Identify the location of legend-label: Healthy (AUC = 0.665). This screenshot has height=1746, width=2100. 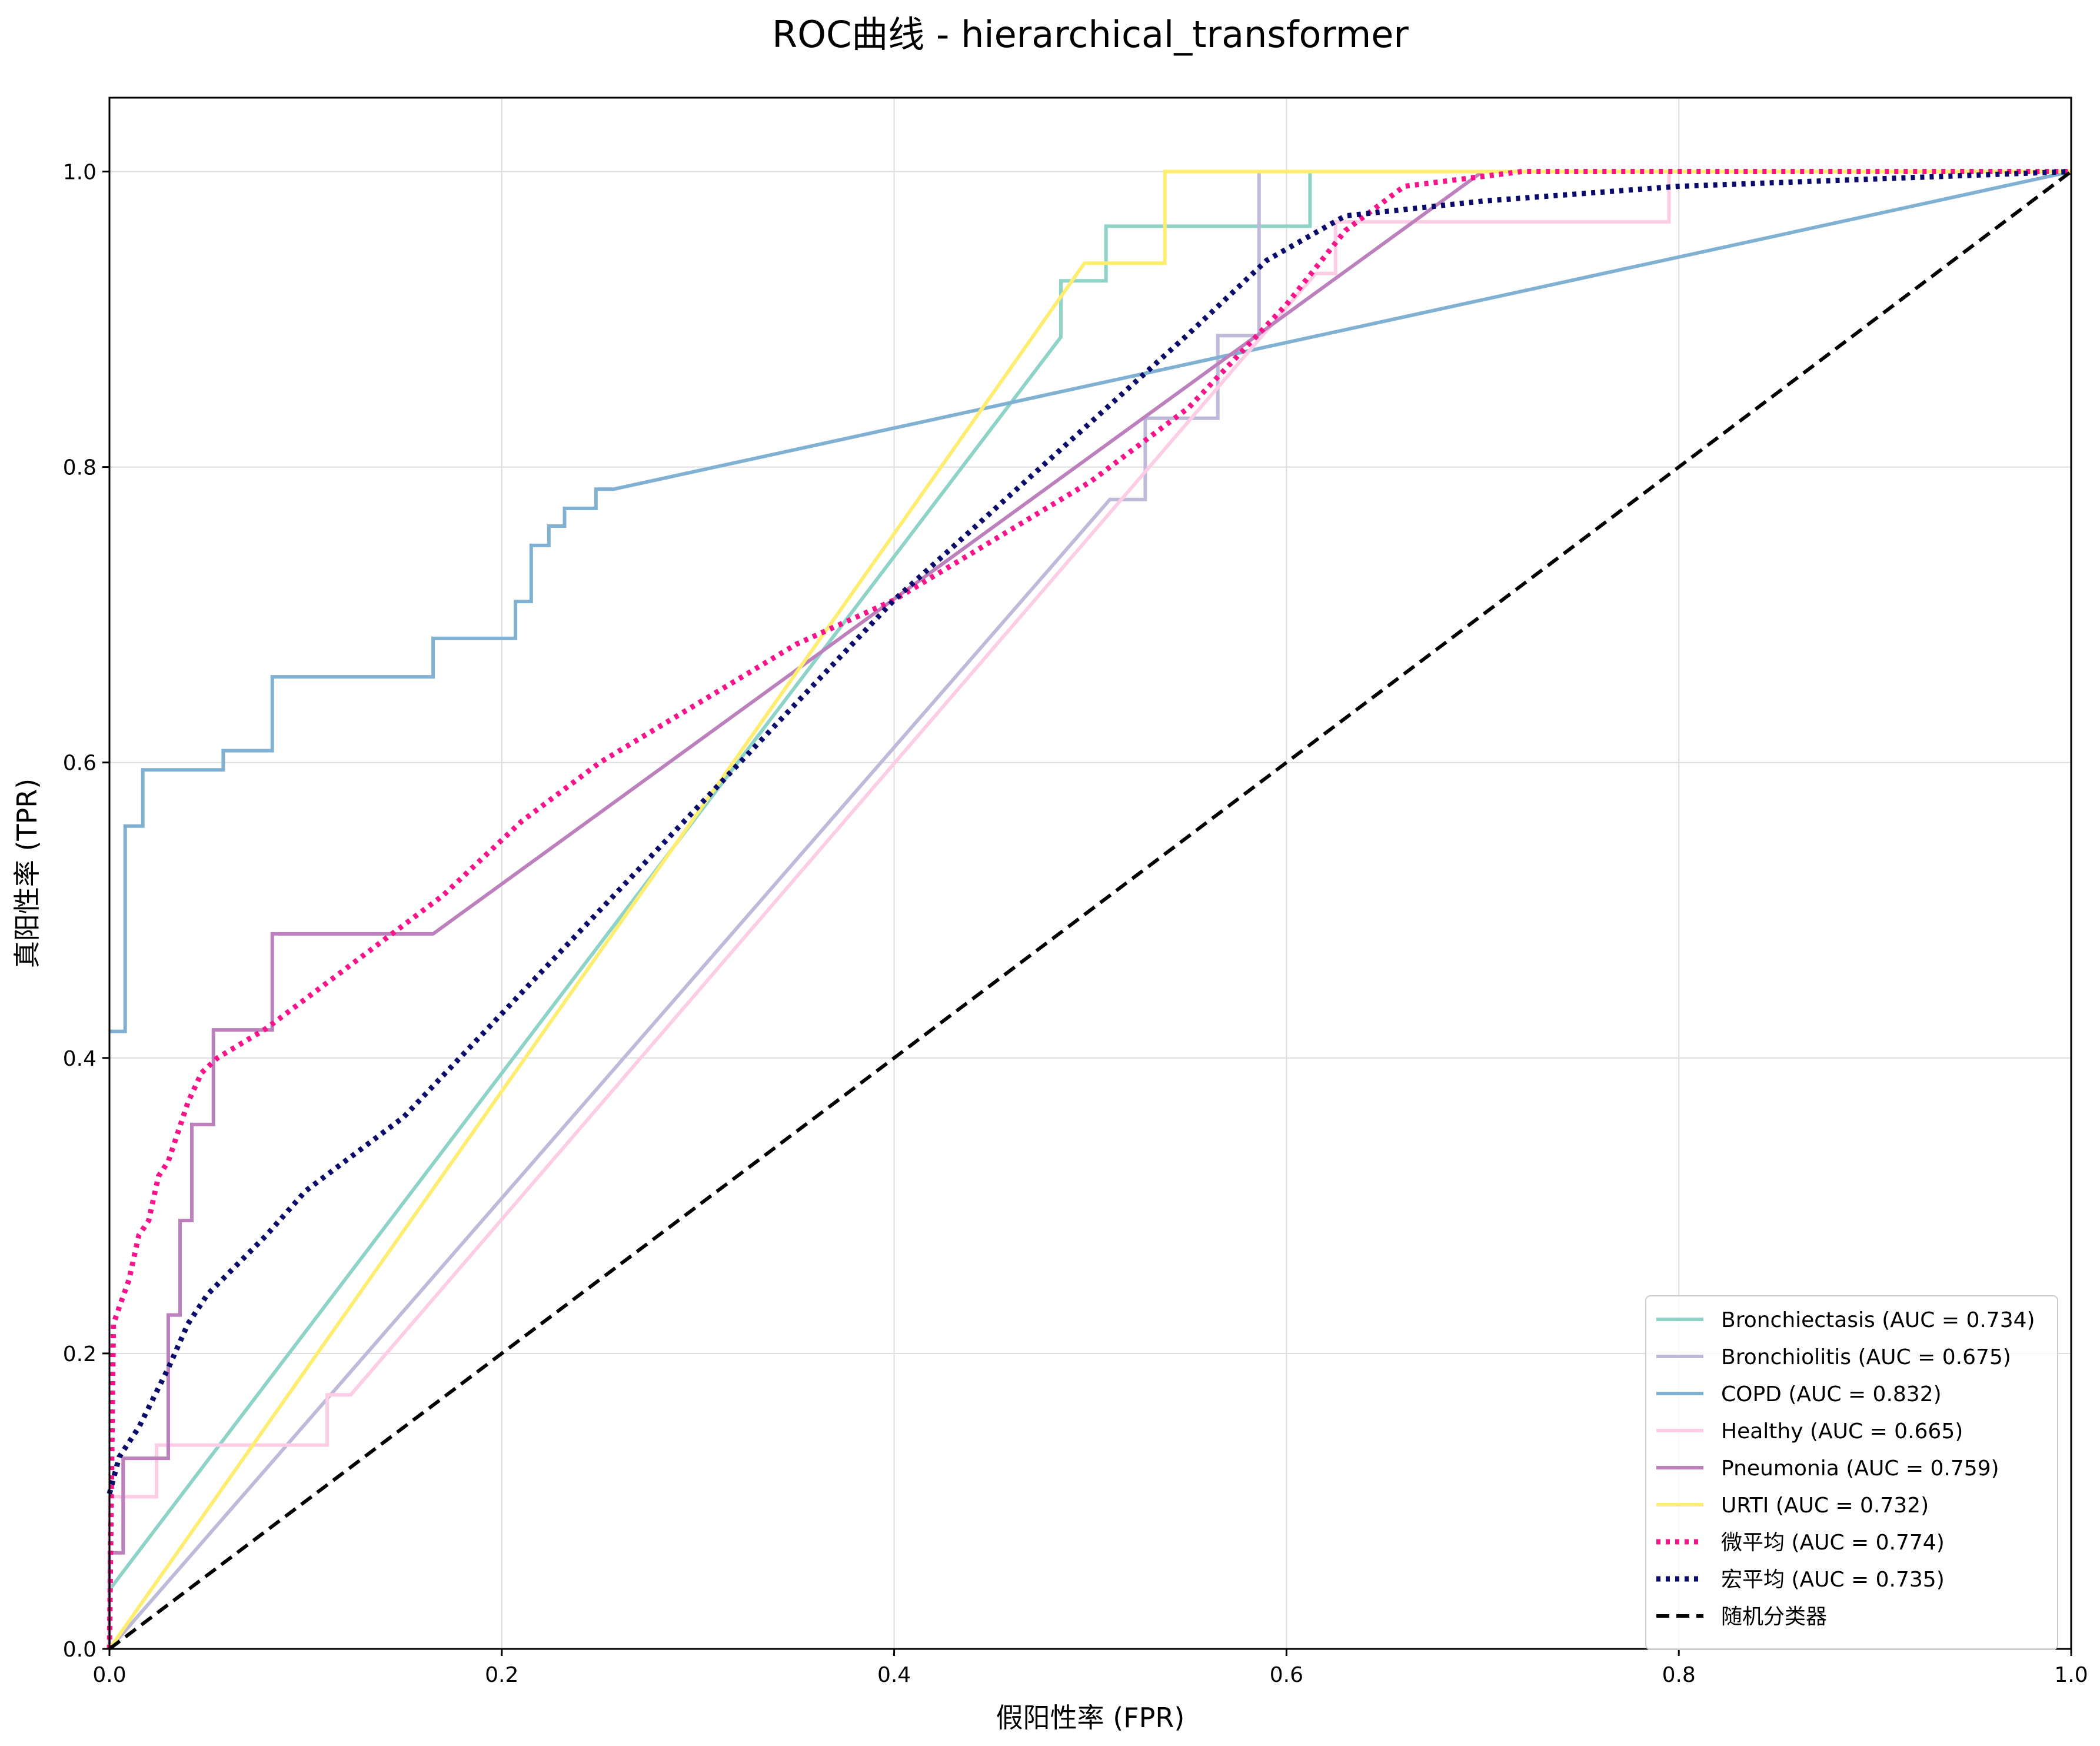
(1842, 1431).